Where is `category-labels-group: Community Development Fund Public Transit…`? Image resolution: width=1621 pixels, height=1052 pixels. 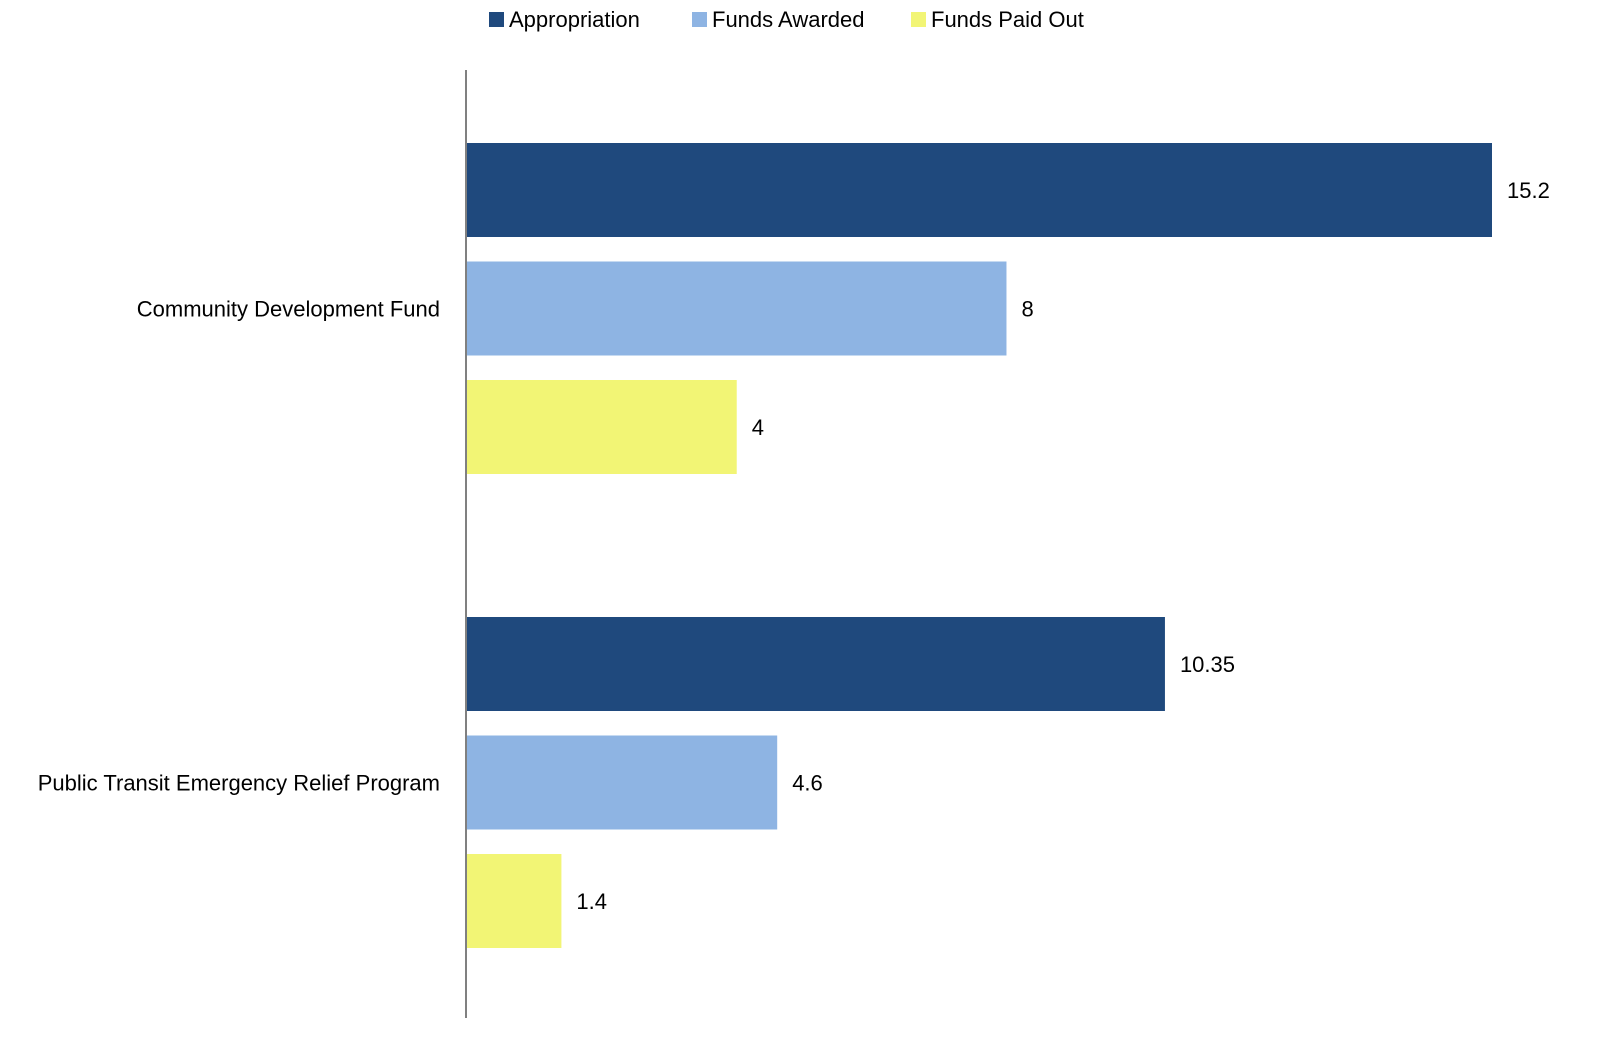 category-labels-group: Community Development Fund Public Transit… is located at coordinates (239, 546).